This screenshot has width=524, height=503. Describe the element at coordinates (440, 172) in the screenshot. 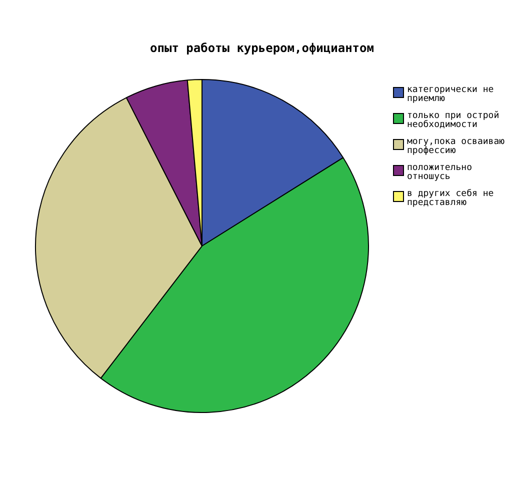

I see `legend-label: положительно отношусь` at that location.